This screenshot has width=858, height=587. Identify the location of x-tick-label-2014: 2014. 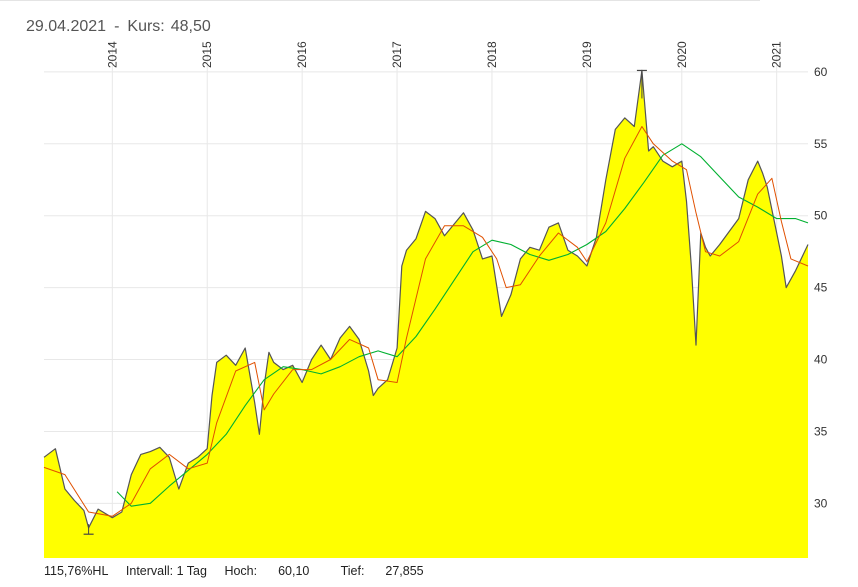
(112, 54).